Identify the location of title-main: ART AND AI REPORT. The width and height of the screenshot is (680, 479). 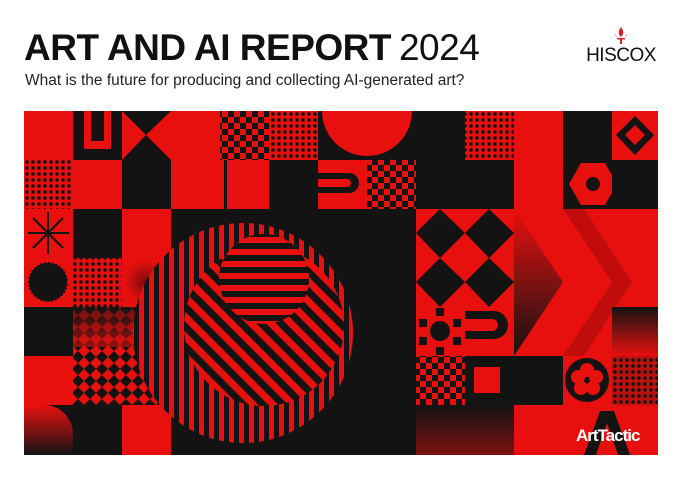
(207, 47).